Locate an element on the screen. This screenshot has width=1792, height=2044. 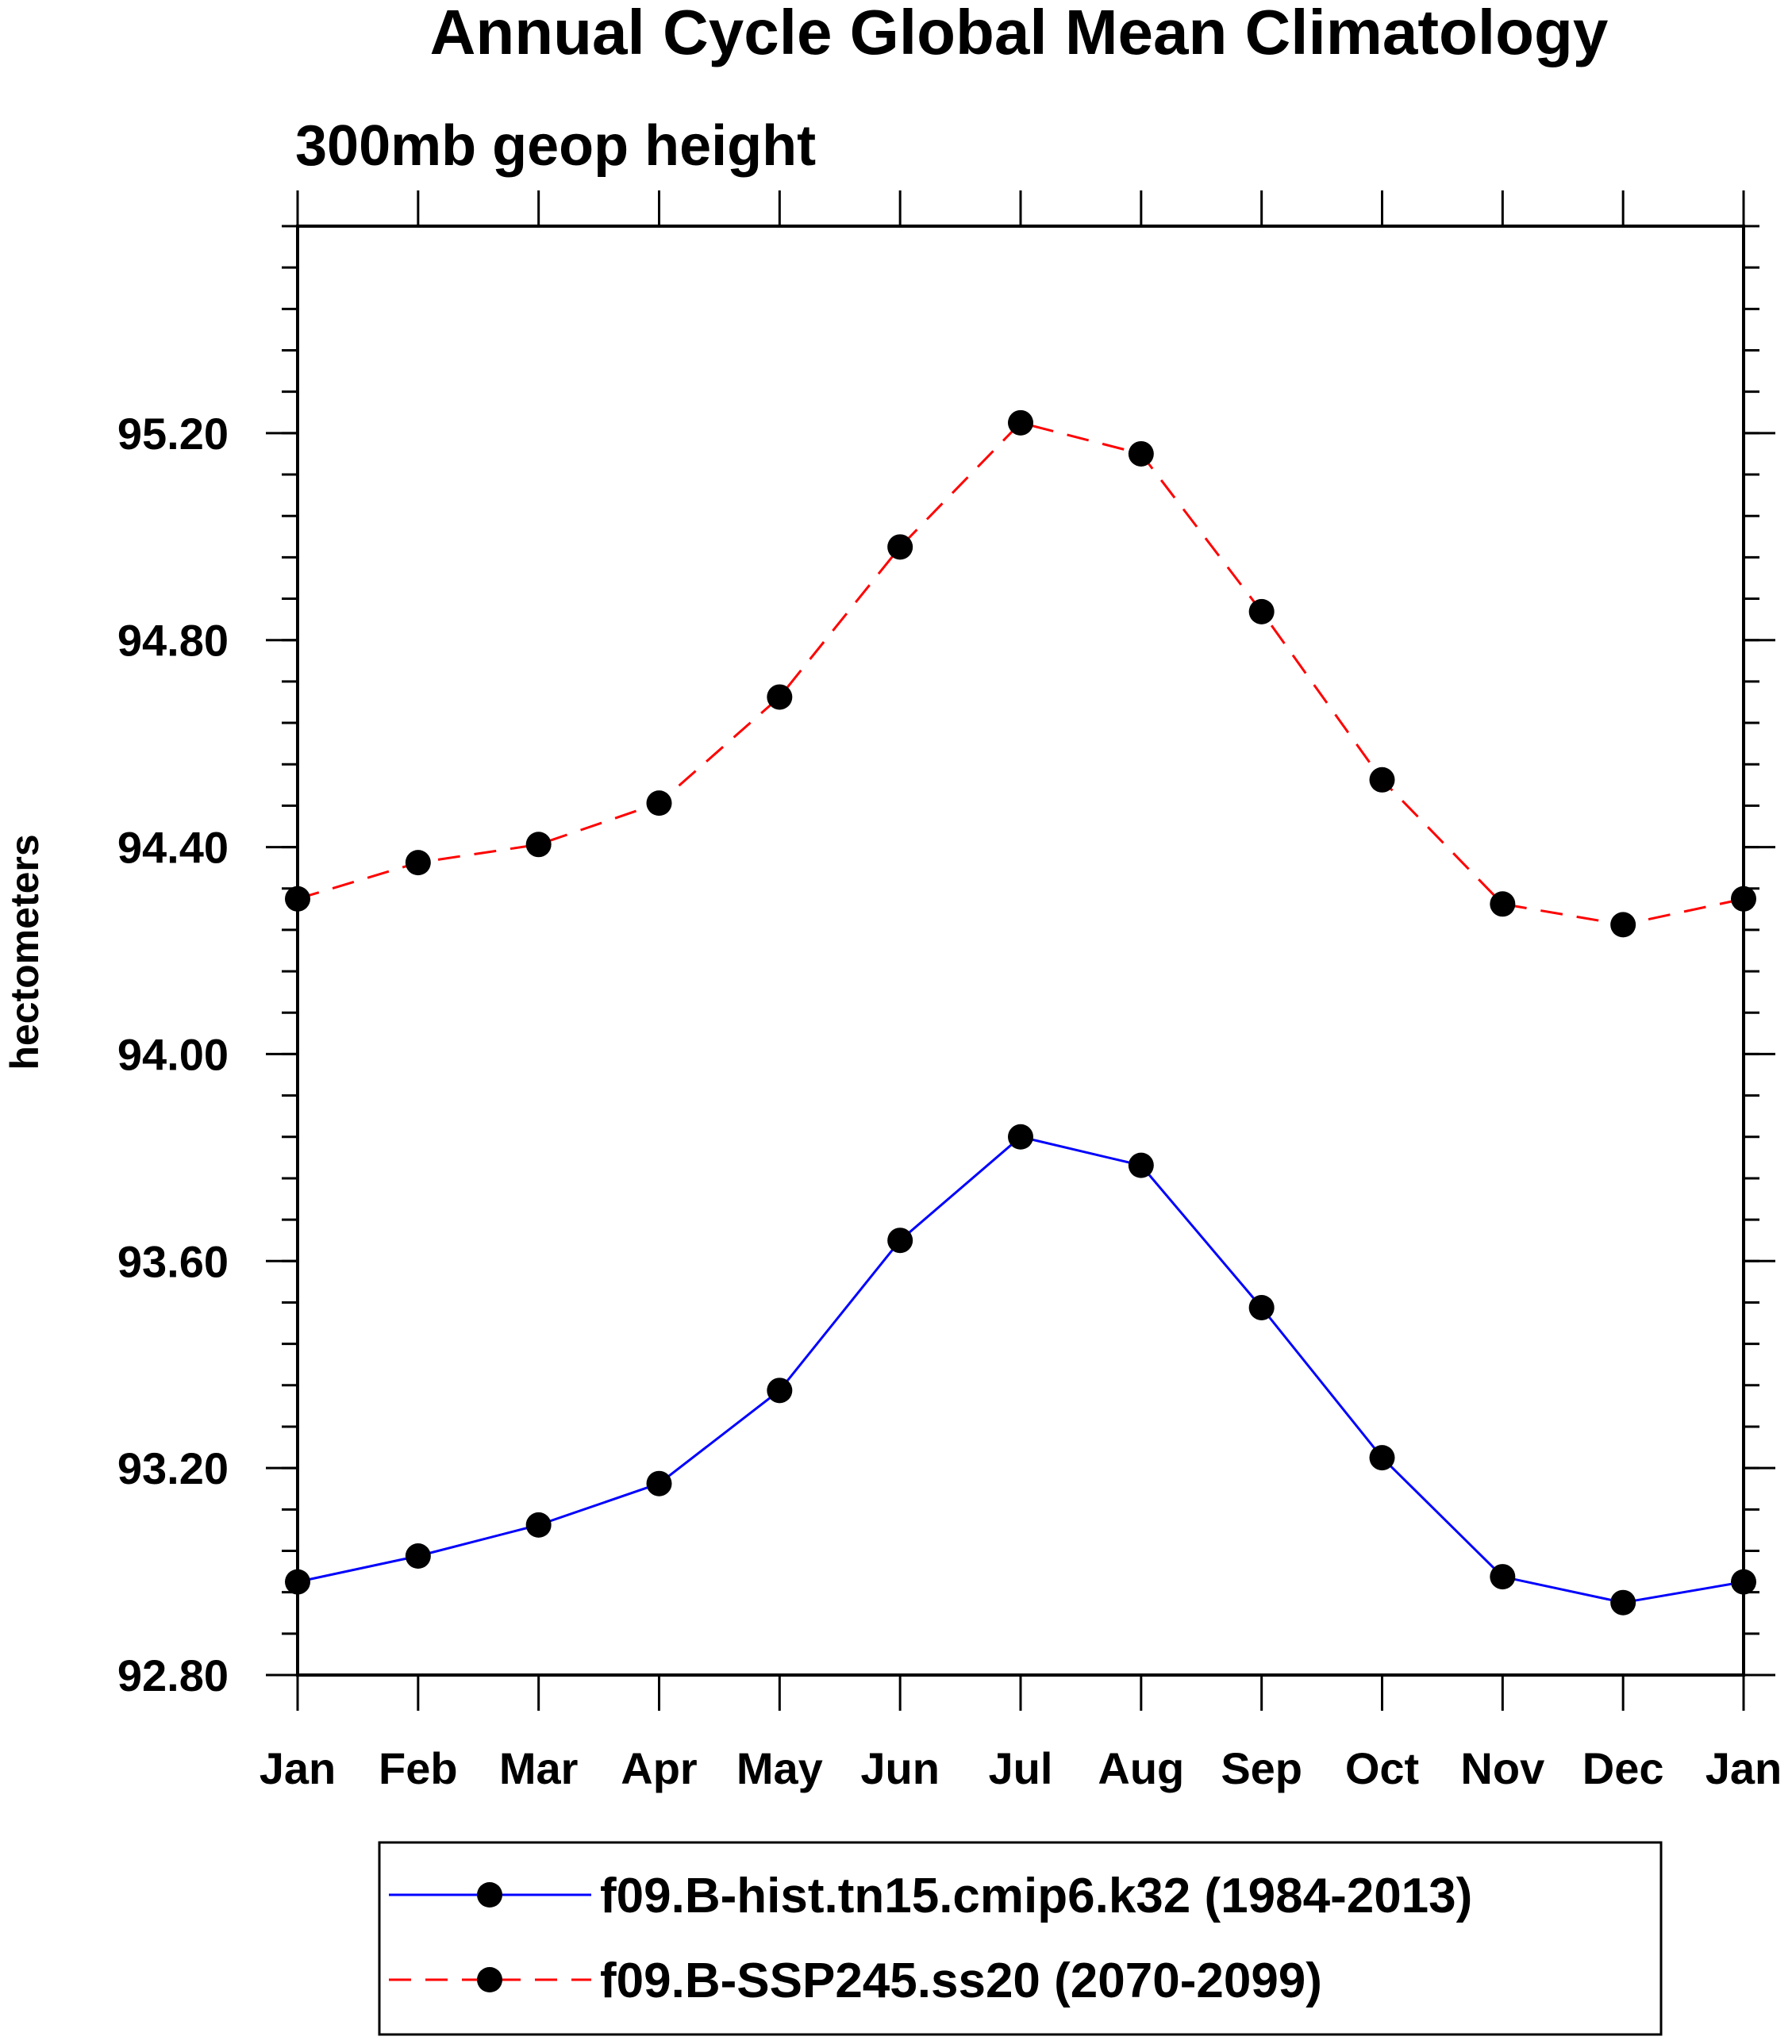
x-tick-label: Aug is located at coordinates (1141, 1768).